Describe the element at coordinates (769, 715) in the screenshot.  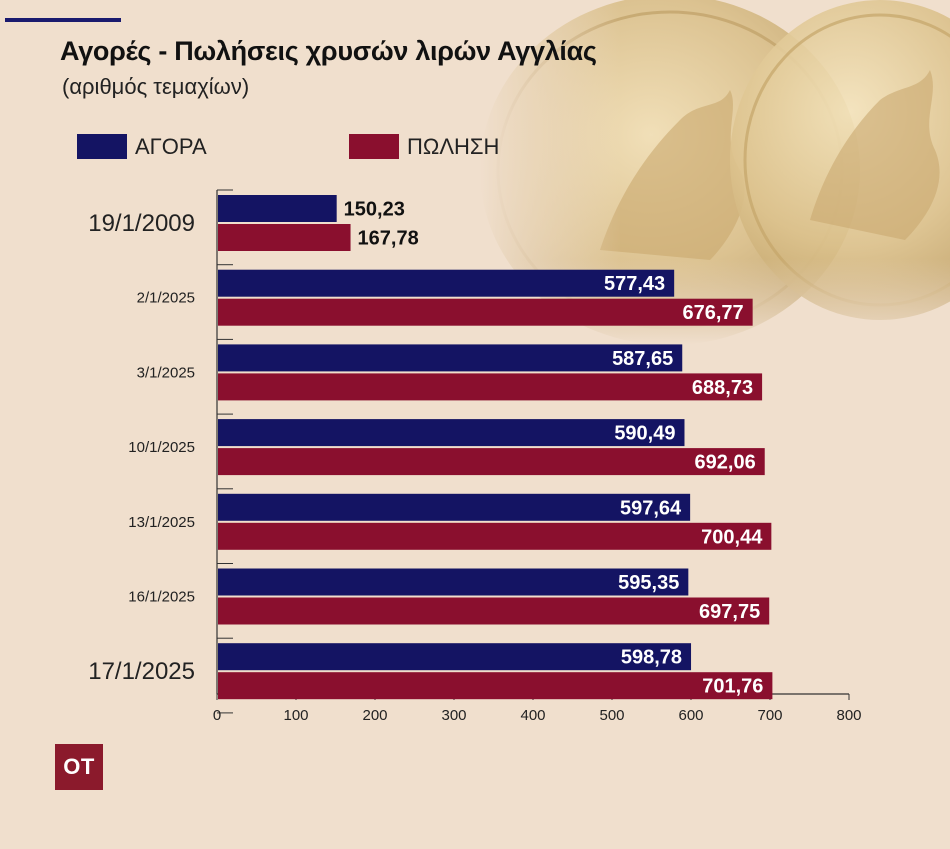
I see `x-tick-label: 700` at that location.